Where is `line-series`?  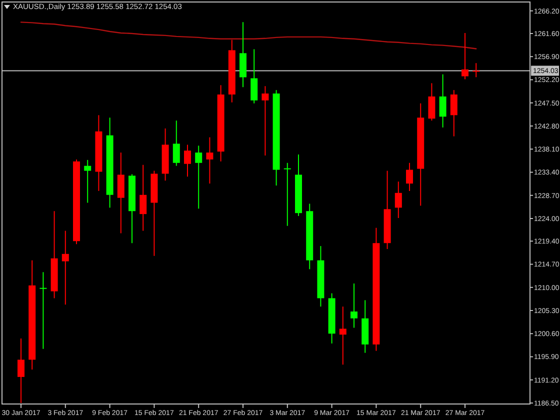
line-series is located at coordinates (248, 36).